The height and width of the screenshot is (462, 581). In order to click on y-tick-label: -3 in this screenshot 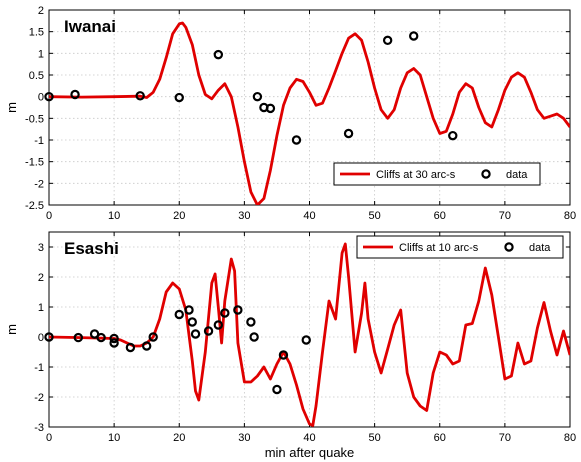, I will do `click(39, 428)`.